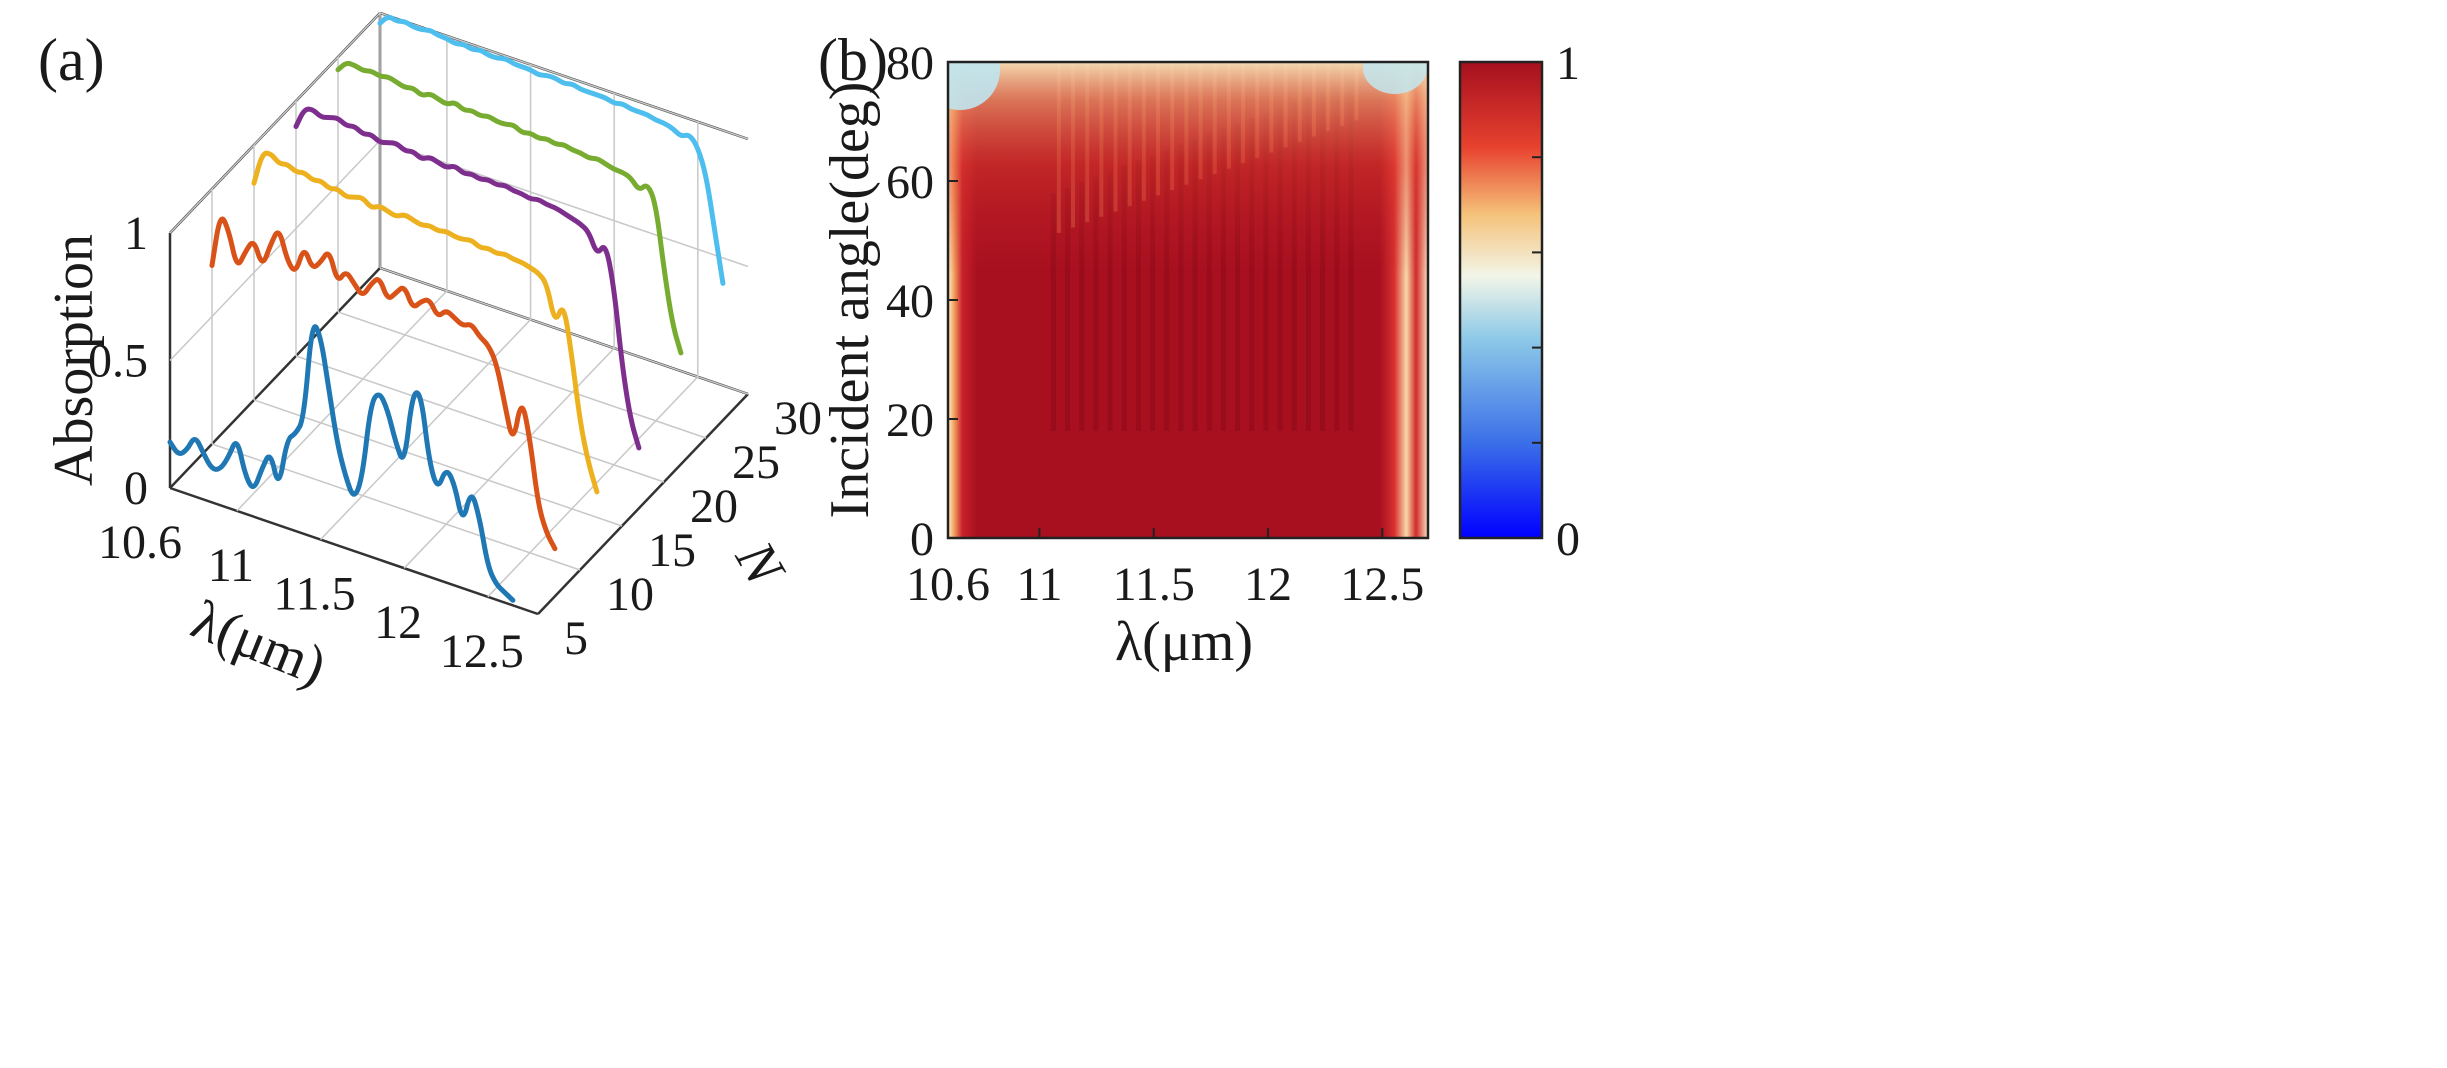 The width and height of the screenshot is (2447, 1068). Describe the element at coordinates (630, 594) in the screenshot. I see `n-tick-label: 10` at that location.